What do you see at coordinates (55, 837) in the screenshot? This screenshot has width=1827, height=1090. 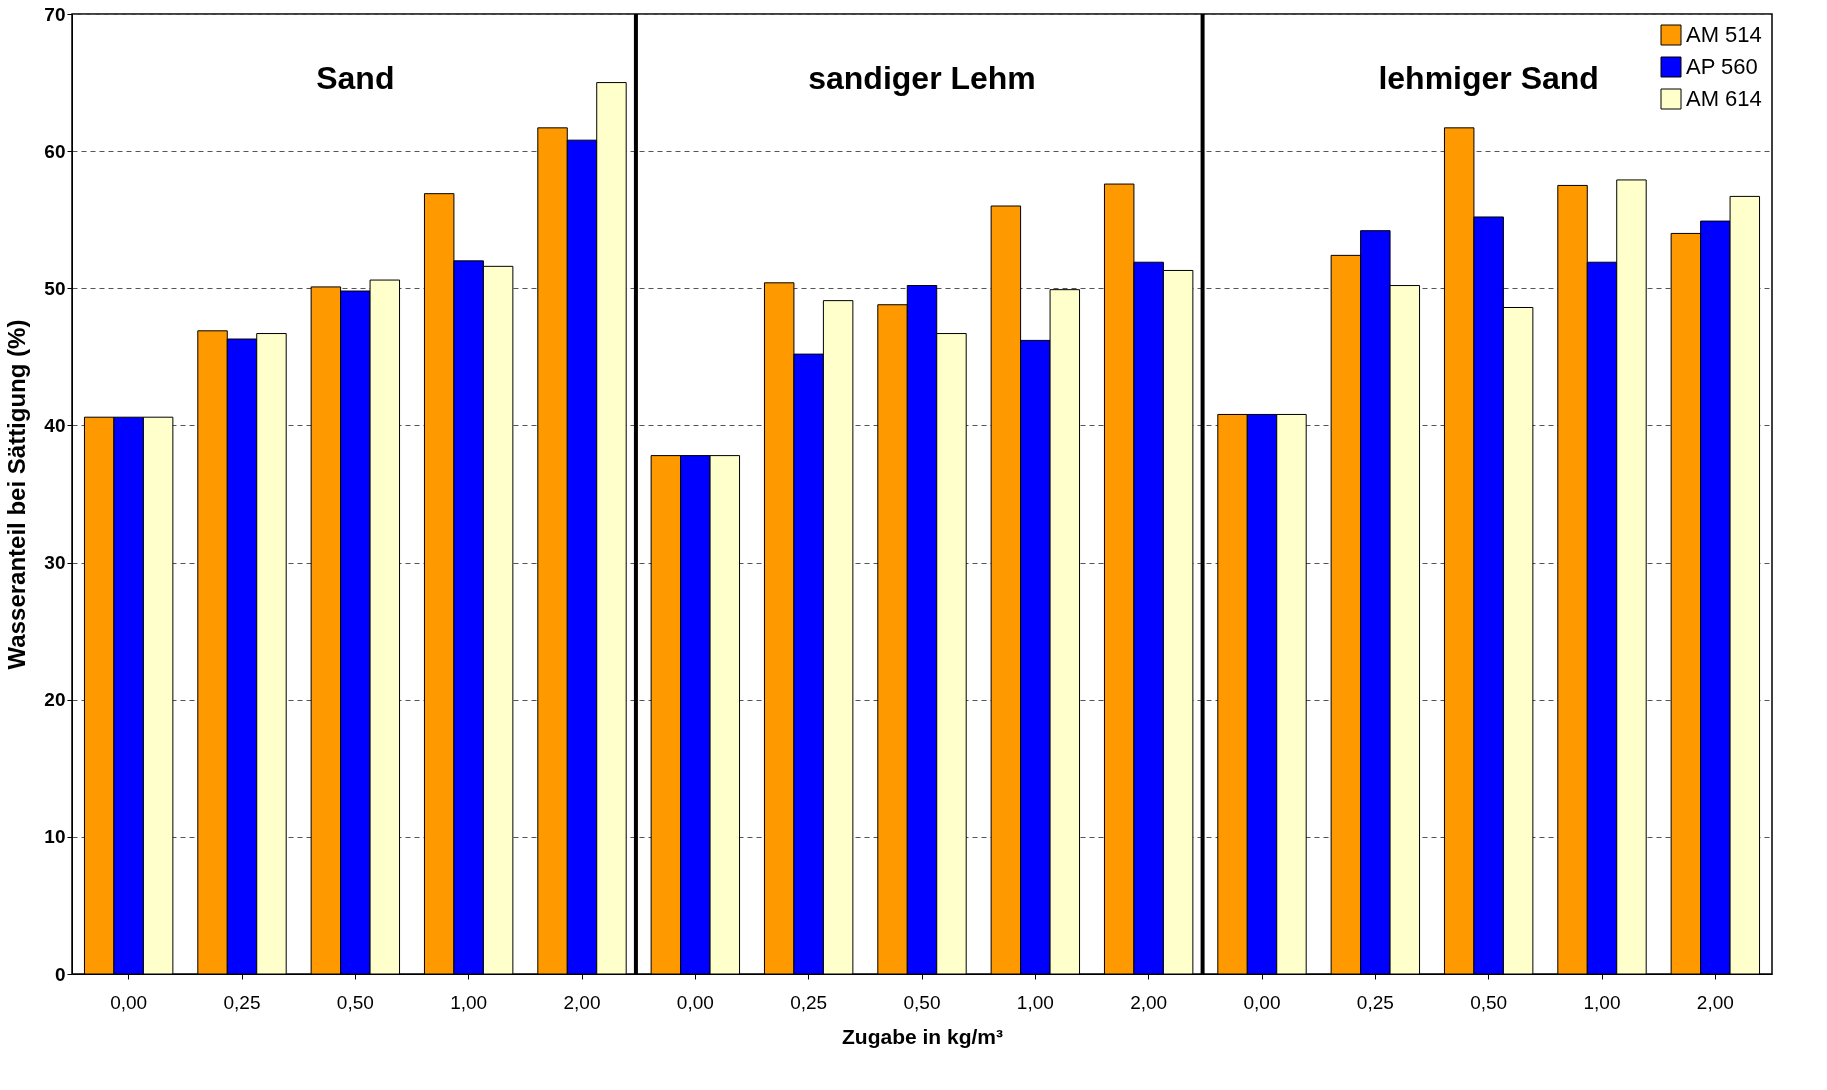 I see `y-tick-label: 10` at bounding box center [55, 837].